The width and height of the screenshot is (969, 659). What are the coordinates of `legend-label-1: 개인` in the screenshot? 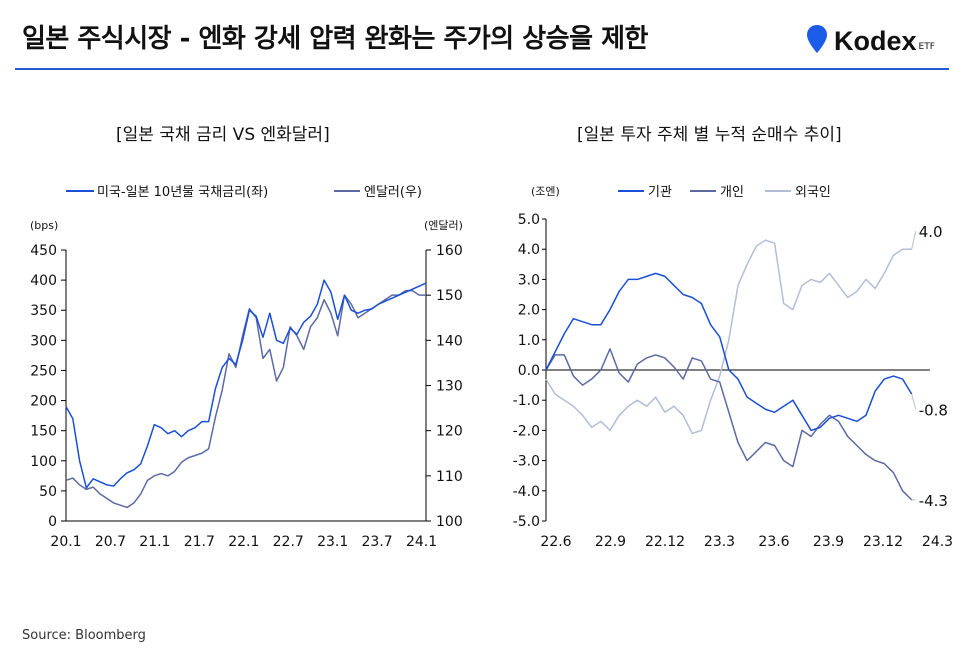 It's located at (732, 192).